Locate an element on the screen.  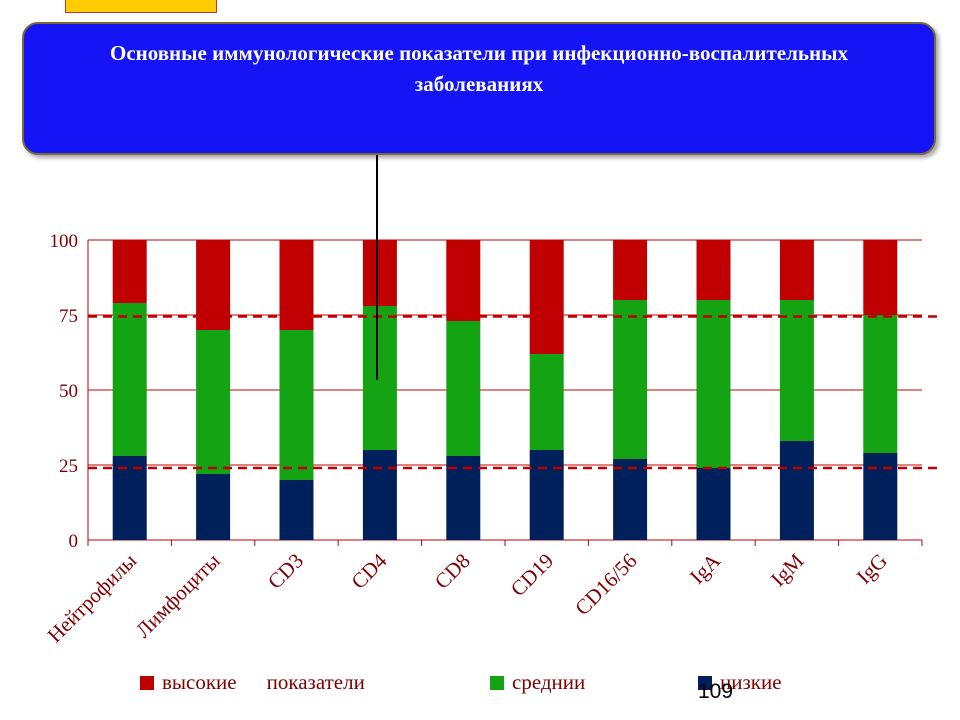
x-tick-label-1: Лимфоциты is located at coordinates (178, 596).